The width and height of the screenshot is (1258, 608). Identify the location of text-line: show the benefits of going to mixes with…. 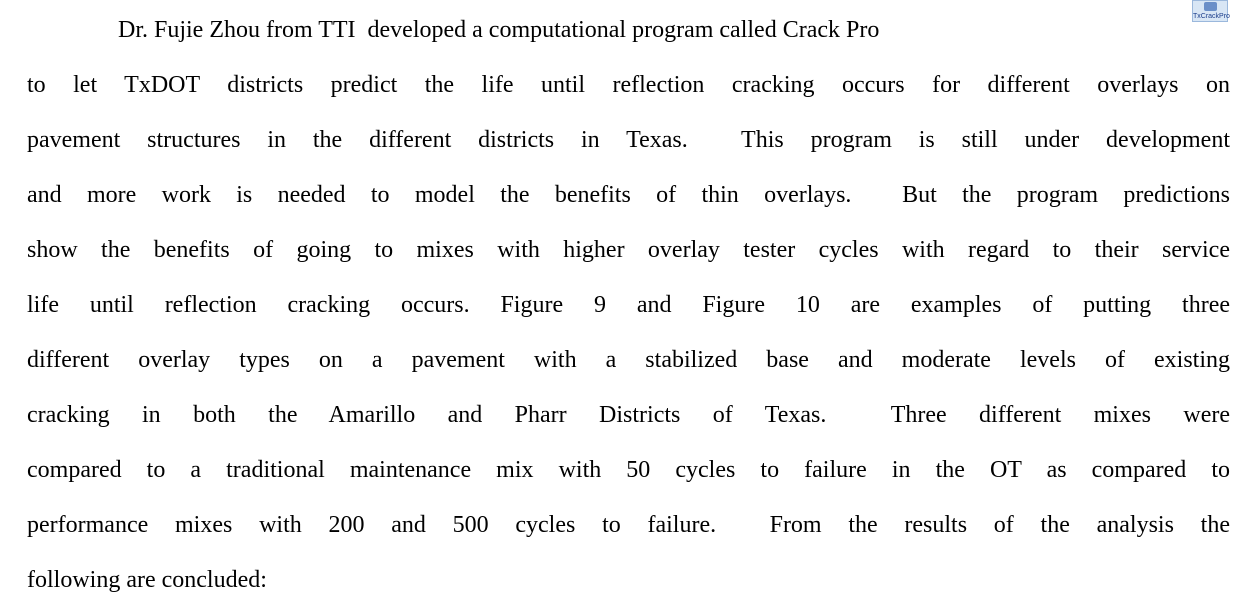
(628, 250).